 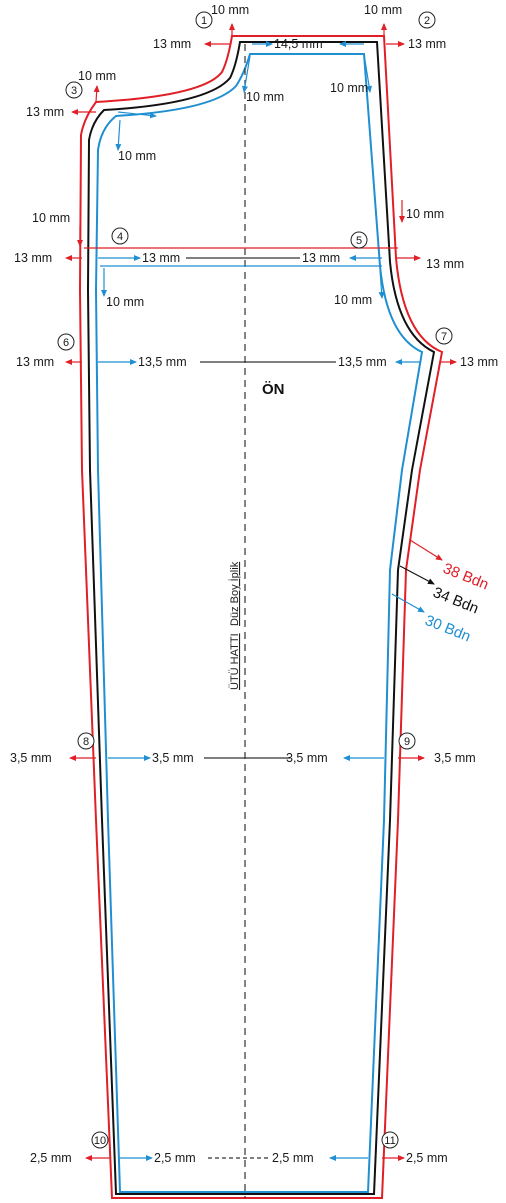 I want to click on point-10-number: 10, so click(x=100, y=1141).